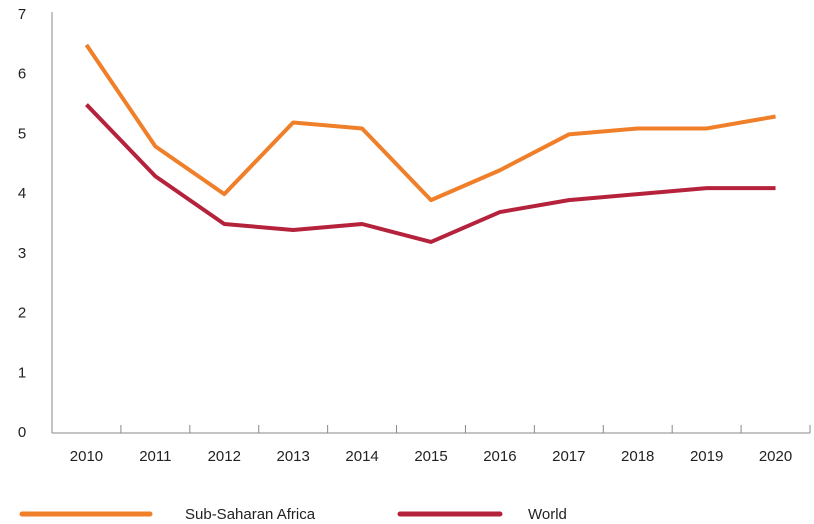  Describe the element at coordinates (292, 456) in the screenshot. I see `x-tick-label: 2013` at that location.